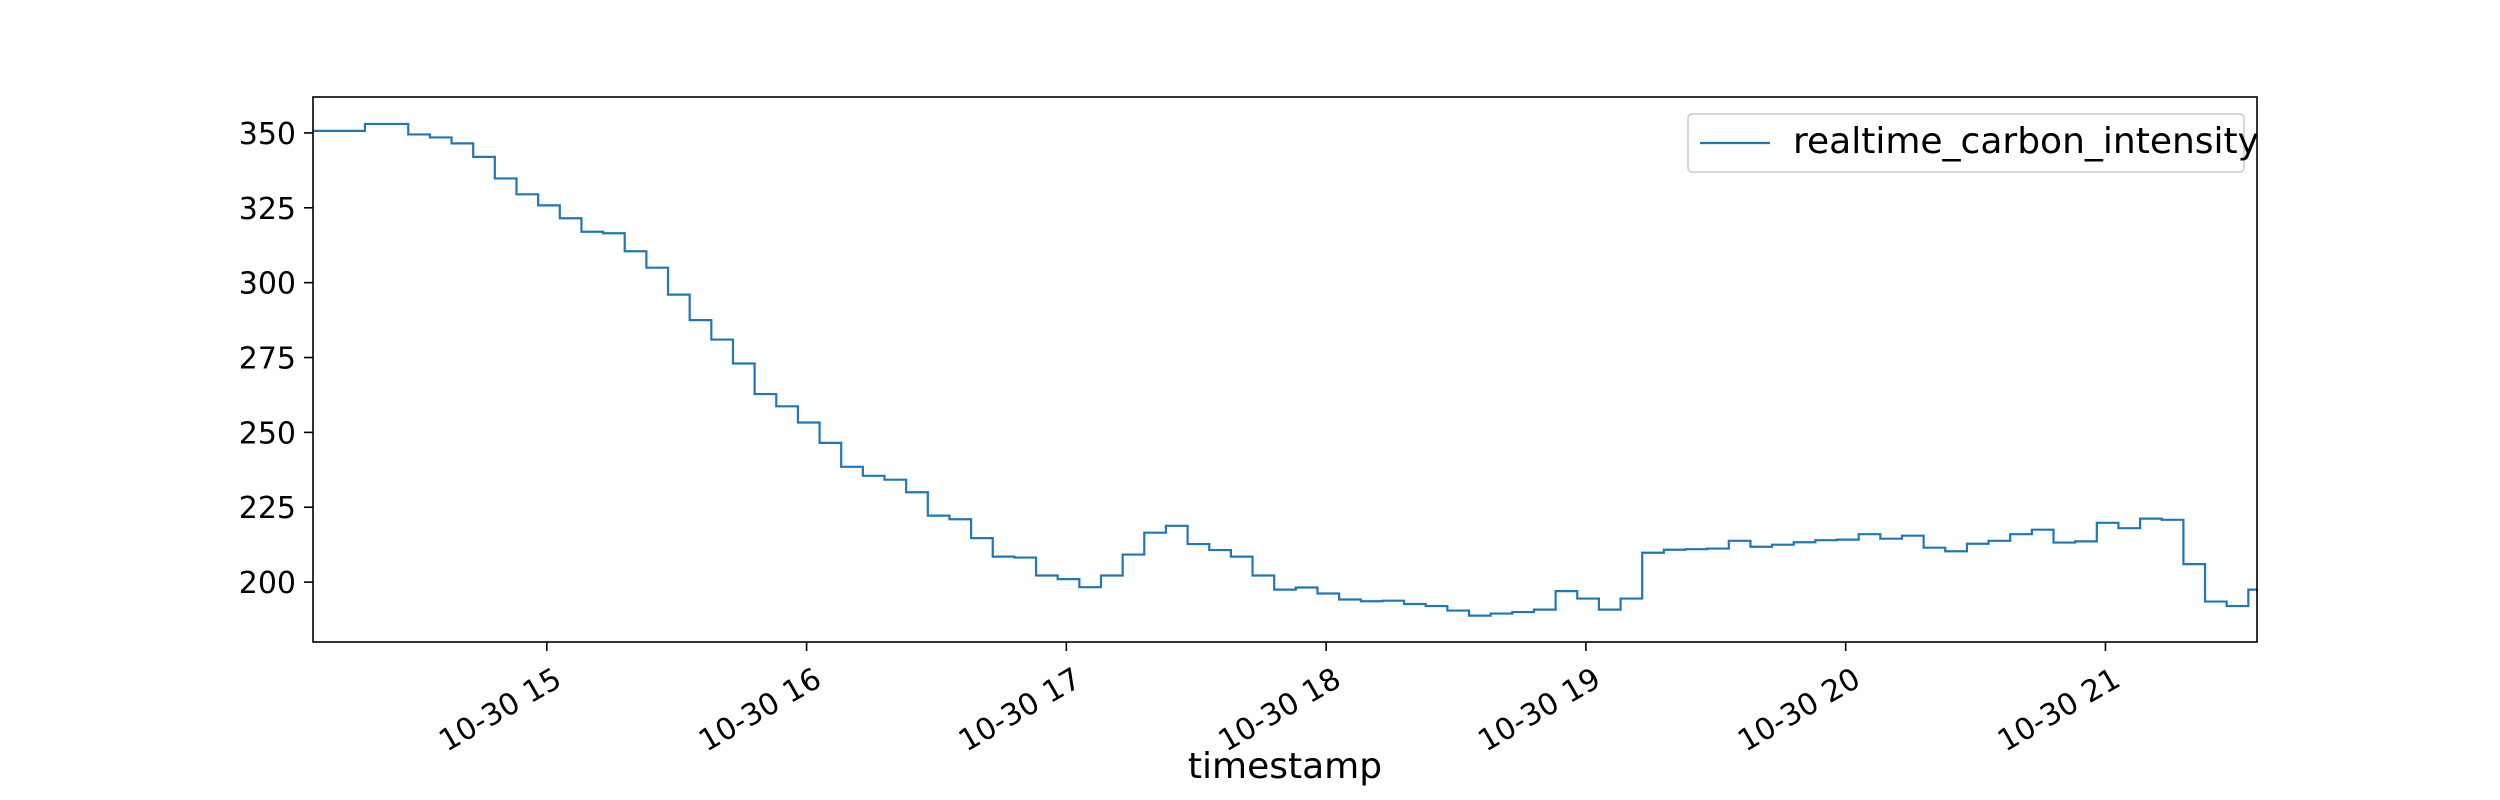 Image resolution: width=2500 pixels, height=800 pixels. What do you see at coordinates (267, 284) in the screenshot?
I see `y-tick-label: 300` at bounding box center [267, 284].